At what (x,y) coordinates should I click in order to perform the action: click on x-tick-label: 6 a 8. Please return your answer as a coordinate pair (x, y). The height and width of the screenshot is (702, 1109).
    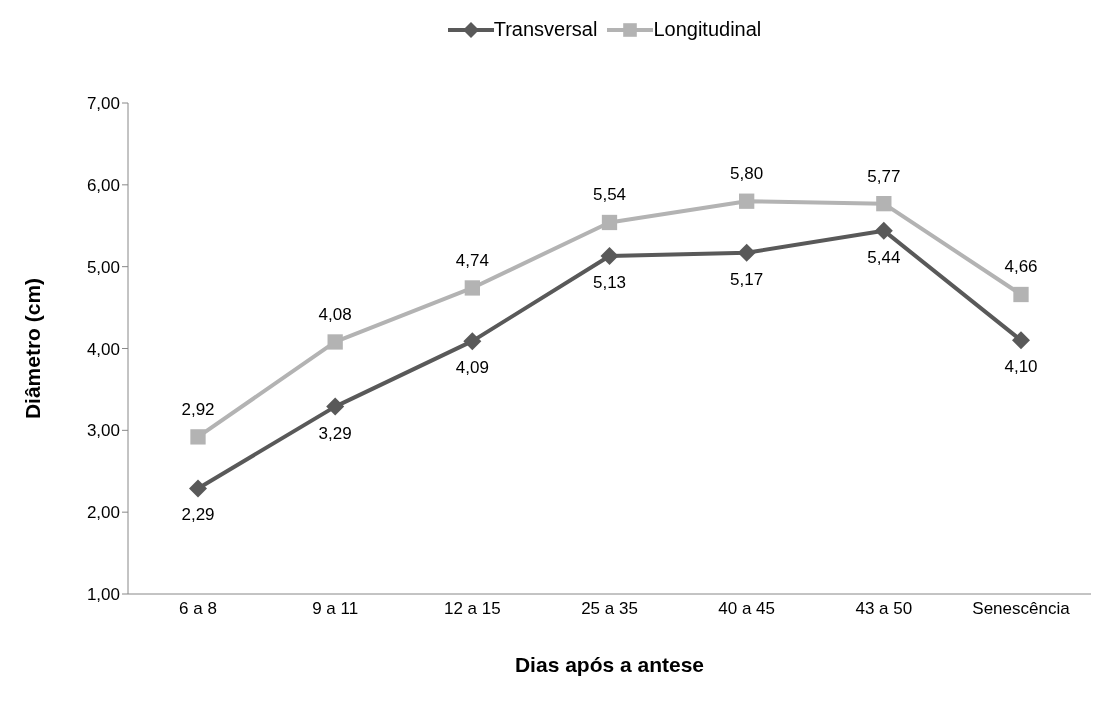
    Looking at the image, I should click on (198, 609).